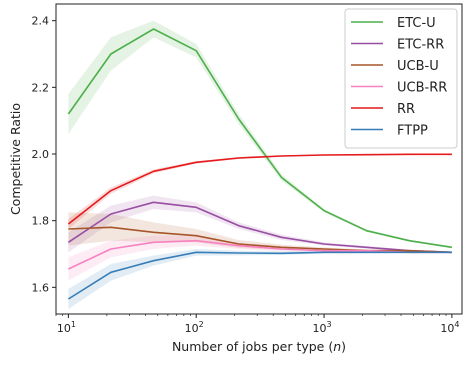 This screenshot has height=365, width=466. Describe the element at coordinates (343, 346) in the screenshot. I see `x-axis-label-close: )` at that location.